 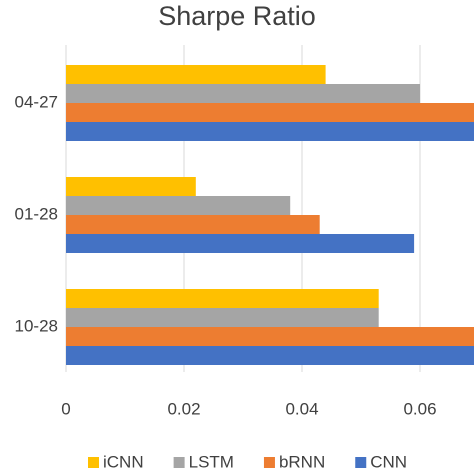 What do you see at coordinates (36, 325) in the screenshot?
I see `y-tick-label: 10-28` at bounding box center [36, 325].